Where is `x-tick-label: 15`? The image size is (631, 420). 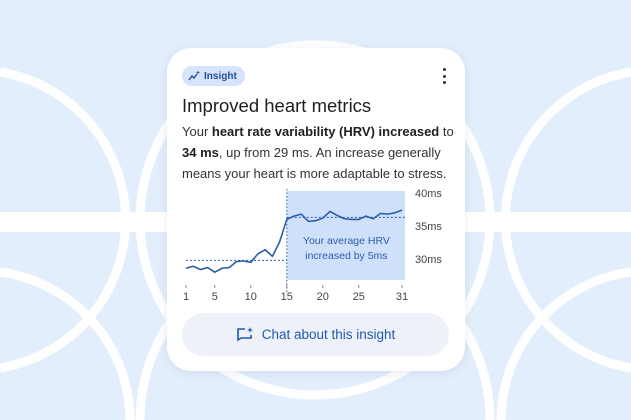
x-tick-label: 15 is located at coordinates (287, 297).